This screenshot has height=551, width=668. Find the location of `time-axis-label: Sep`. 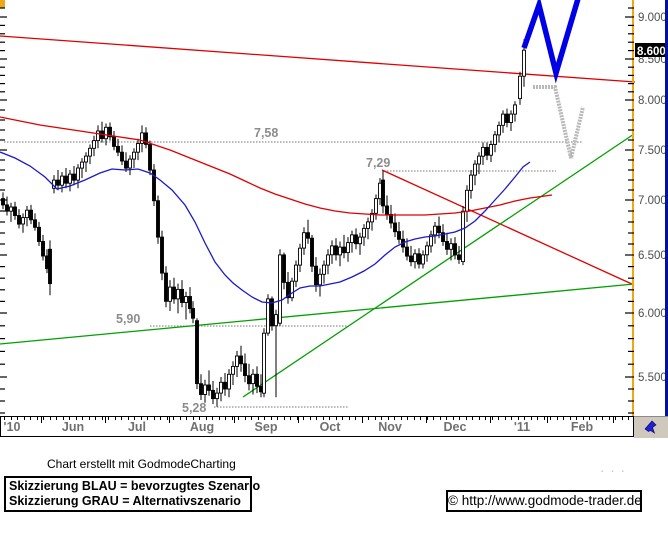

time-axis-label: Sep is located at coordinates (266, 427).